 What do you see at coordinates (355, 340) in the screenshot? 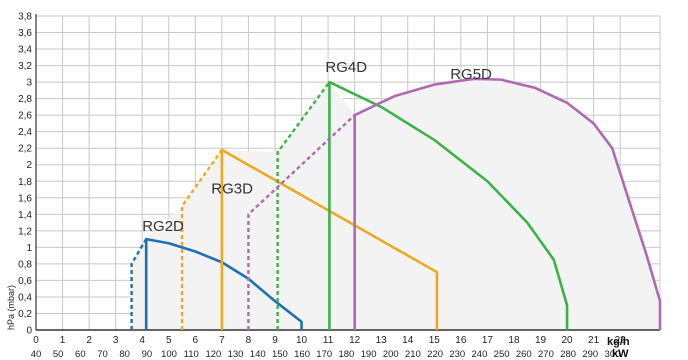
I see `x-tick-label: 12` at bounding box center [355, 340].